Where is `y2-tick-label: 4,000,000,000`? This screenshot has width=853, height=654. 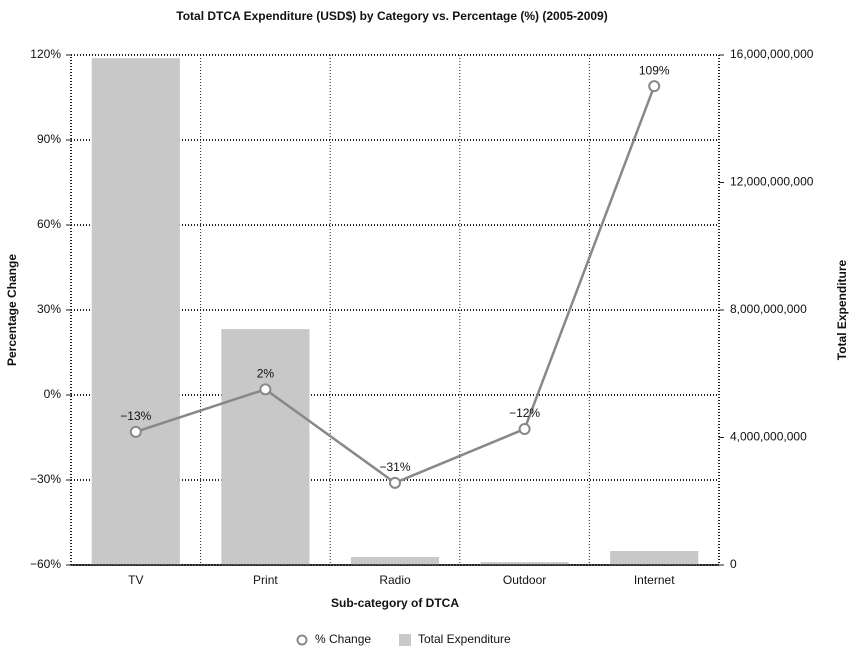 y2-tick-label: 4,000,000,000 is located at coordinates (768, 437).